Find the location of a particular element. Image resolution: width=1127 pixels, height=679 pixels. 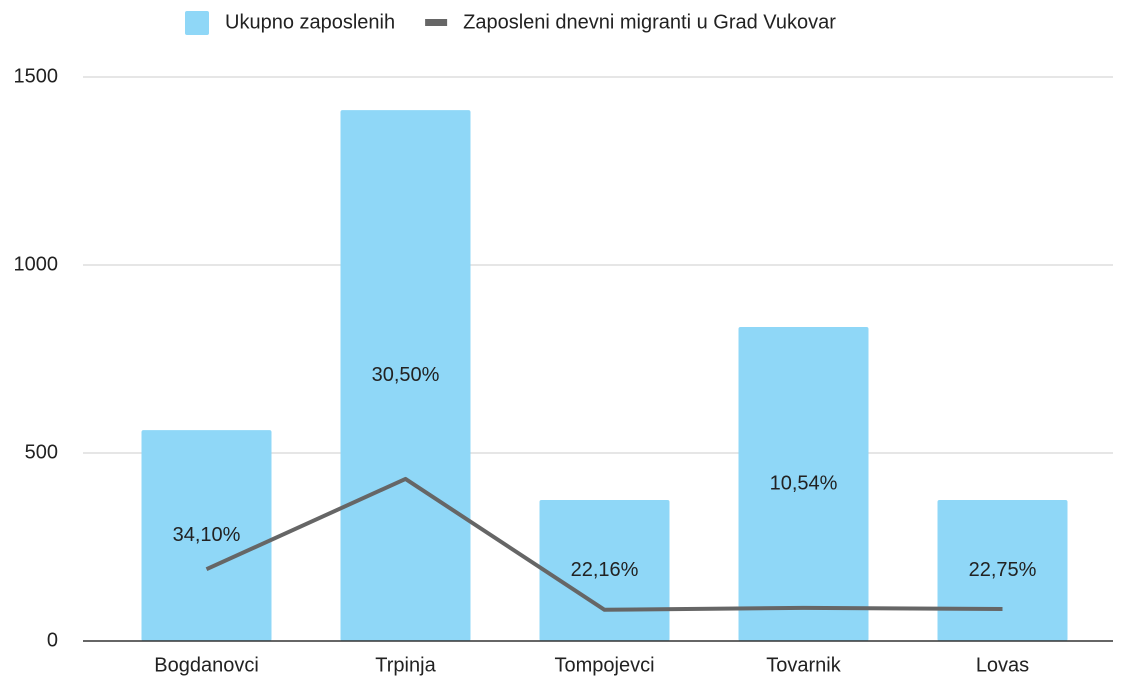

data-annotation: 30,50% is located at coordinates (406, 375).